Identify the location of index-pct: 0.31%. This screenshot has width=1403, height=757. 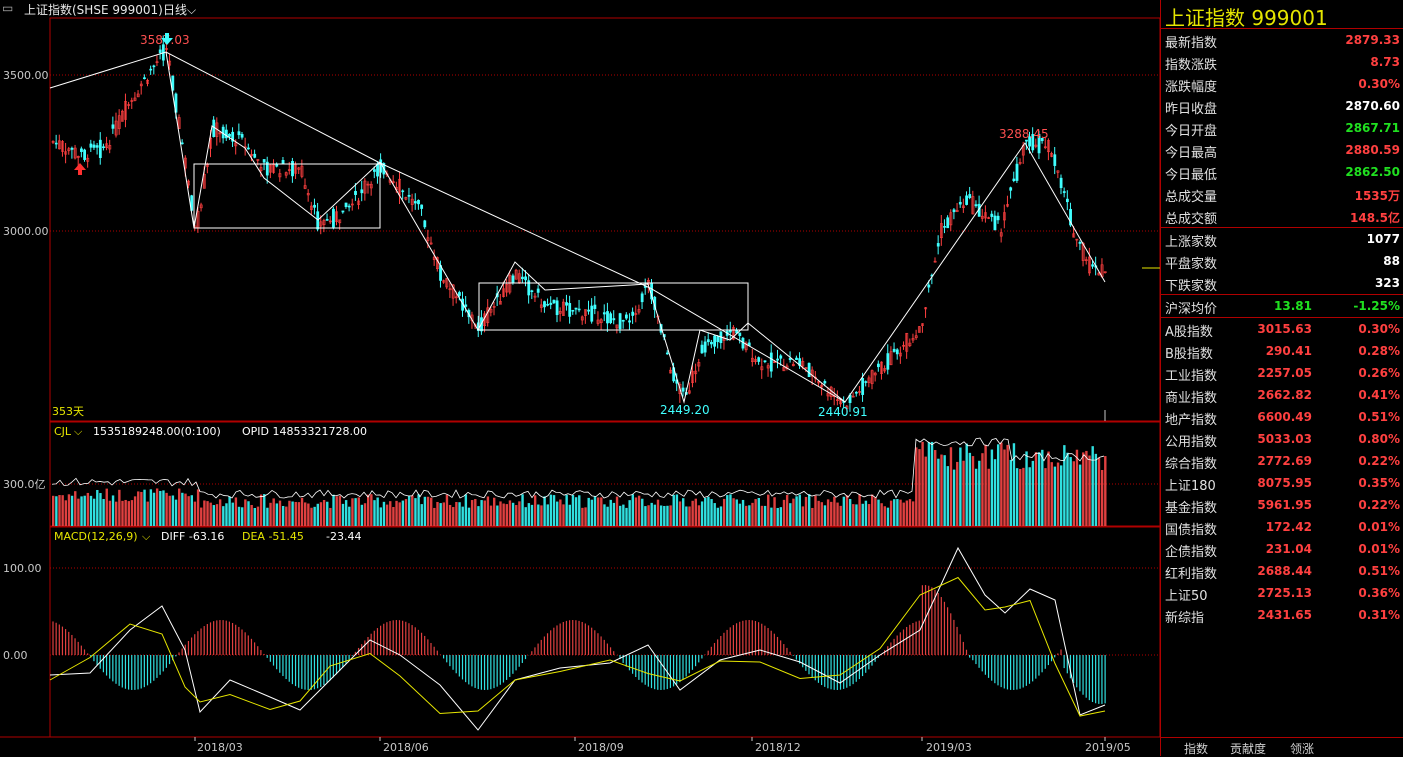
(1379, 615).